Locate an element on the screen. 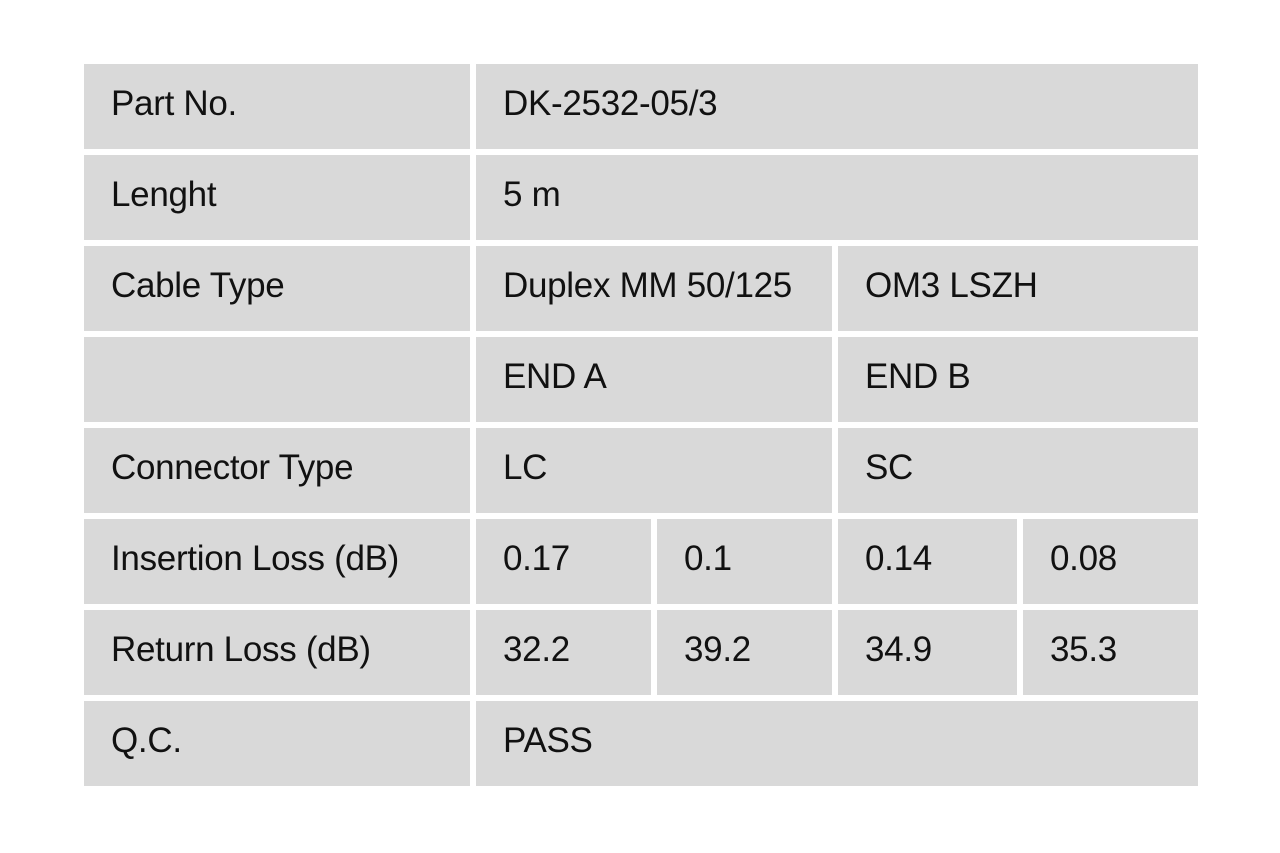  insertion-loss-value-3: 0.14 is located at coordinates (927, 561).